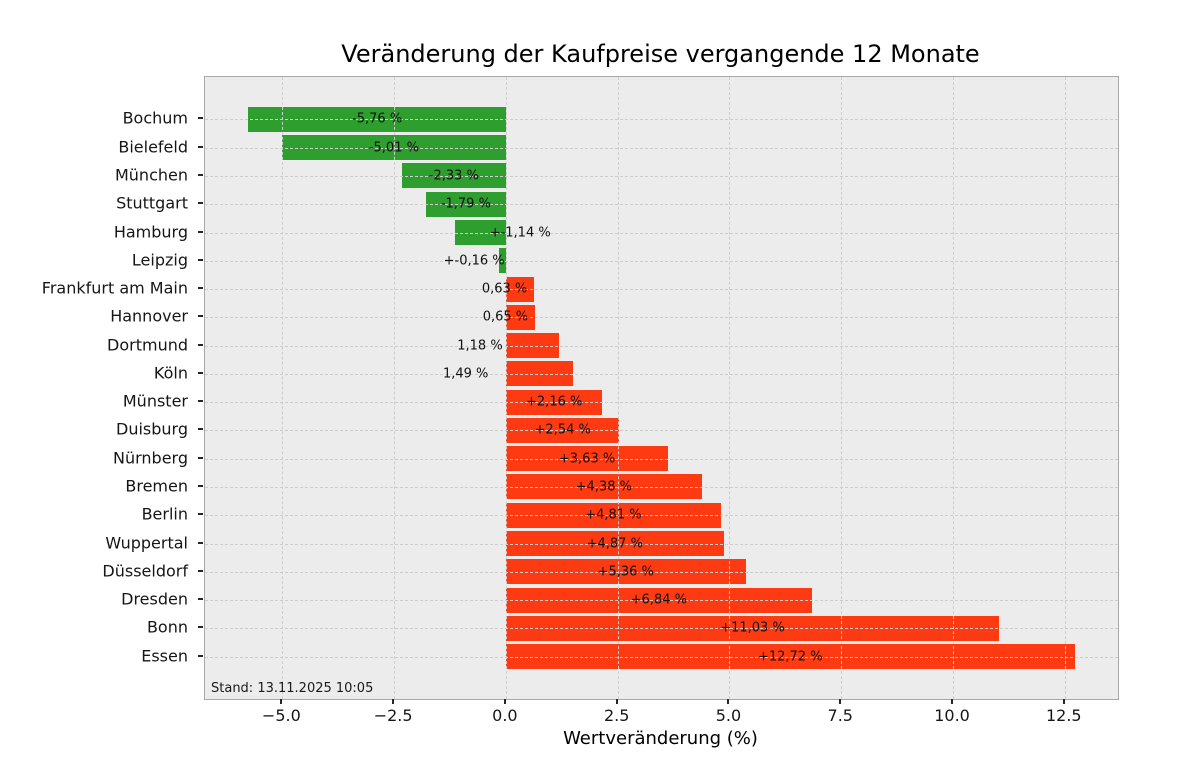 This screenshot has width=1200, height=775. I want to click on x-tick-label: 12.5, so click(1063, 715).